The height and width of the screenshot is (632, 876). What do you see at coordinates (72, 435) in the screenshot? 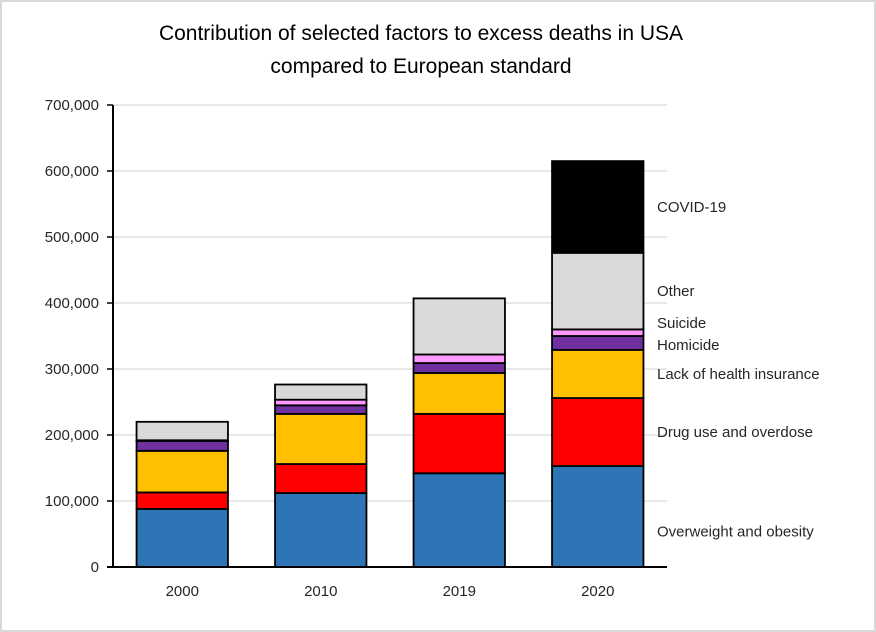
I see `y-tick-label: 200,000` at bounding box center [72, 435].